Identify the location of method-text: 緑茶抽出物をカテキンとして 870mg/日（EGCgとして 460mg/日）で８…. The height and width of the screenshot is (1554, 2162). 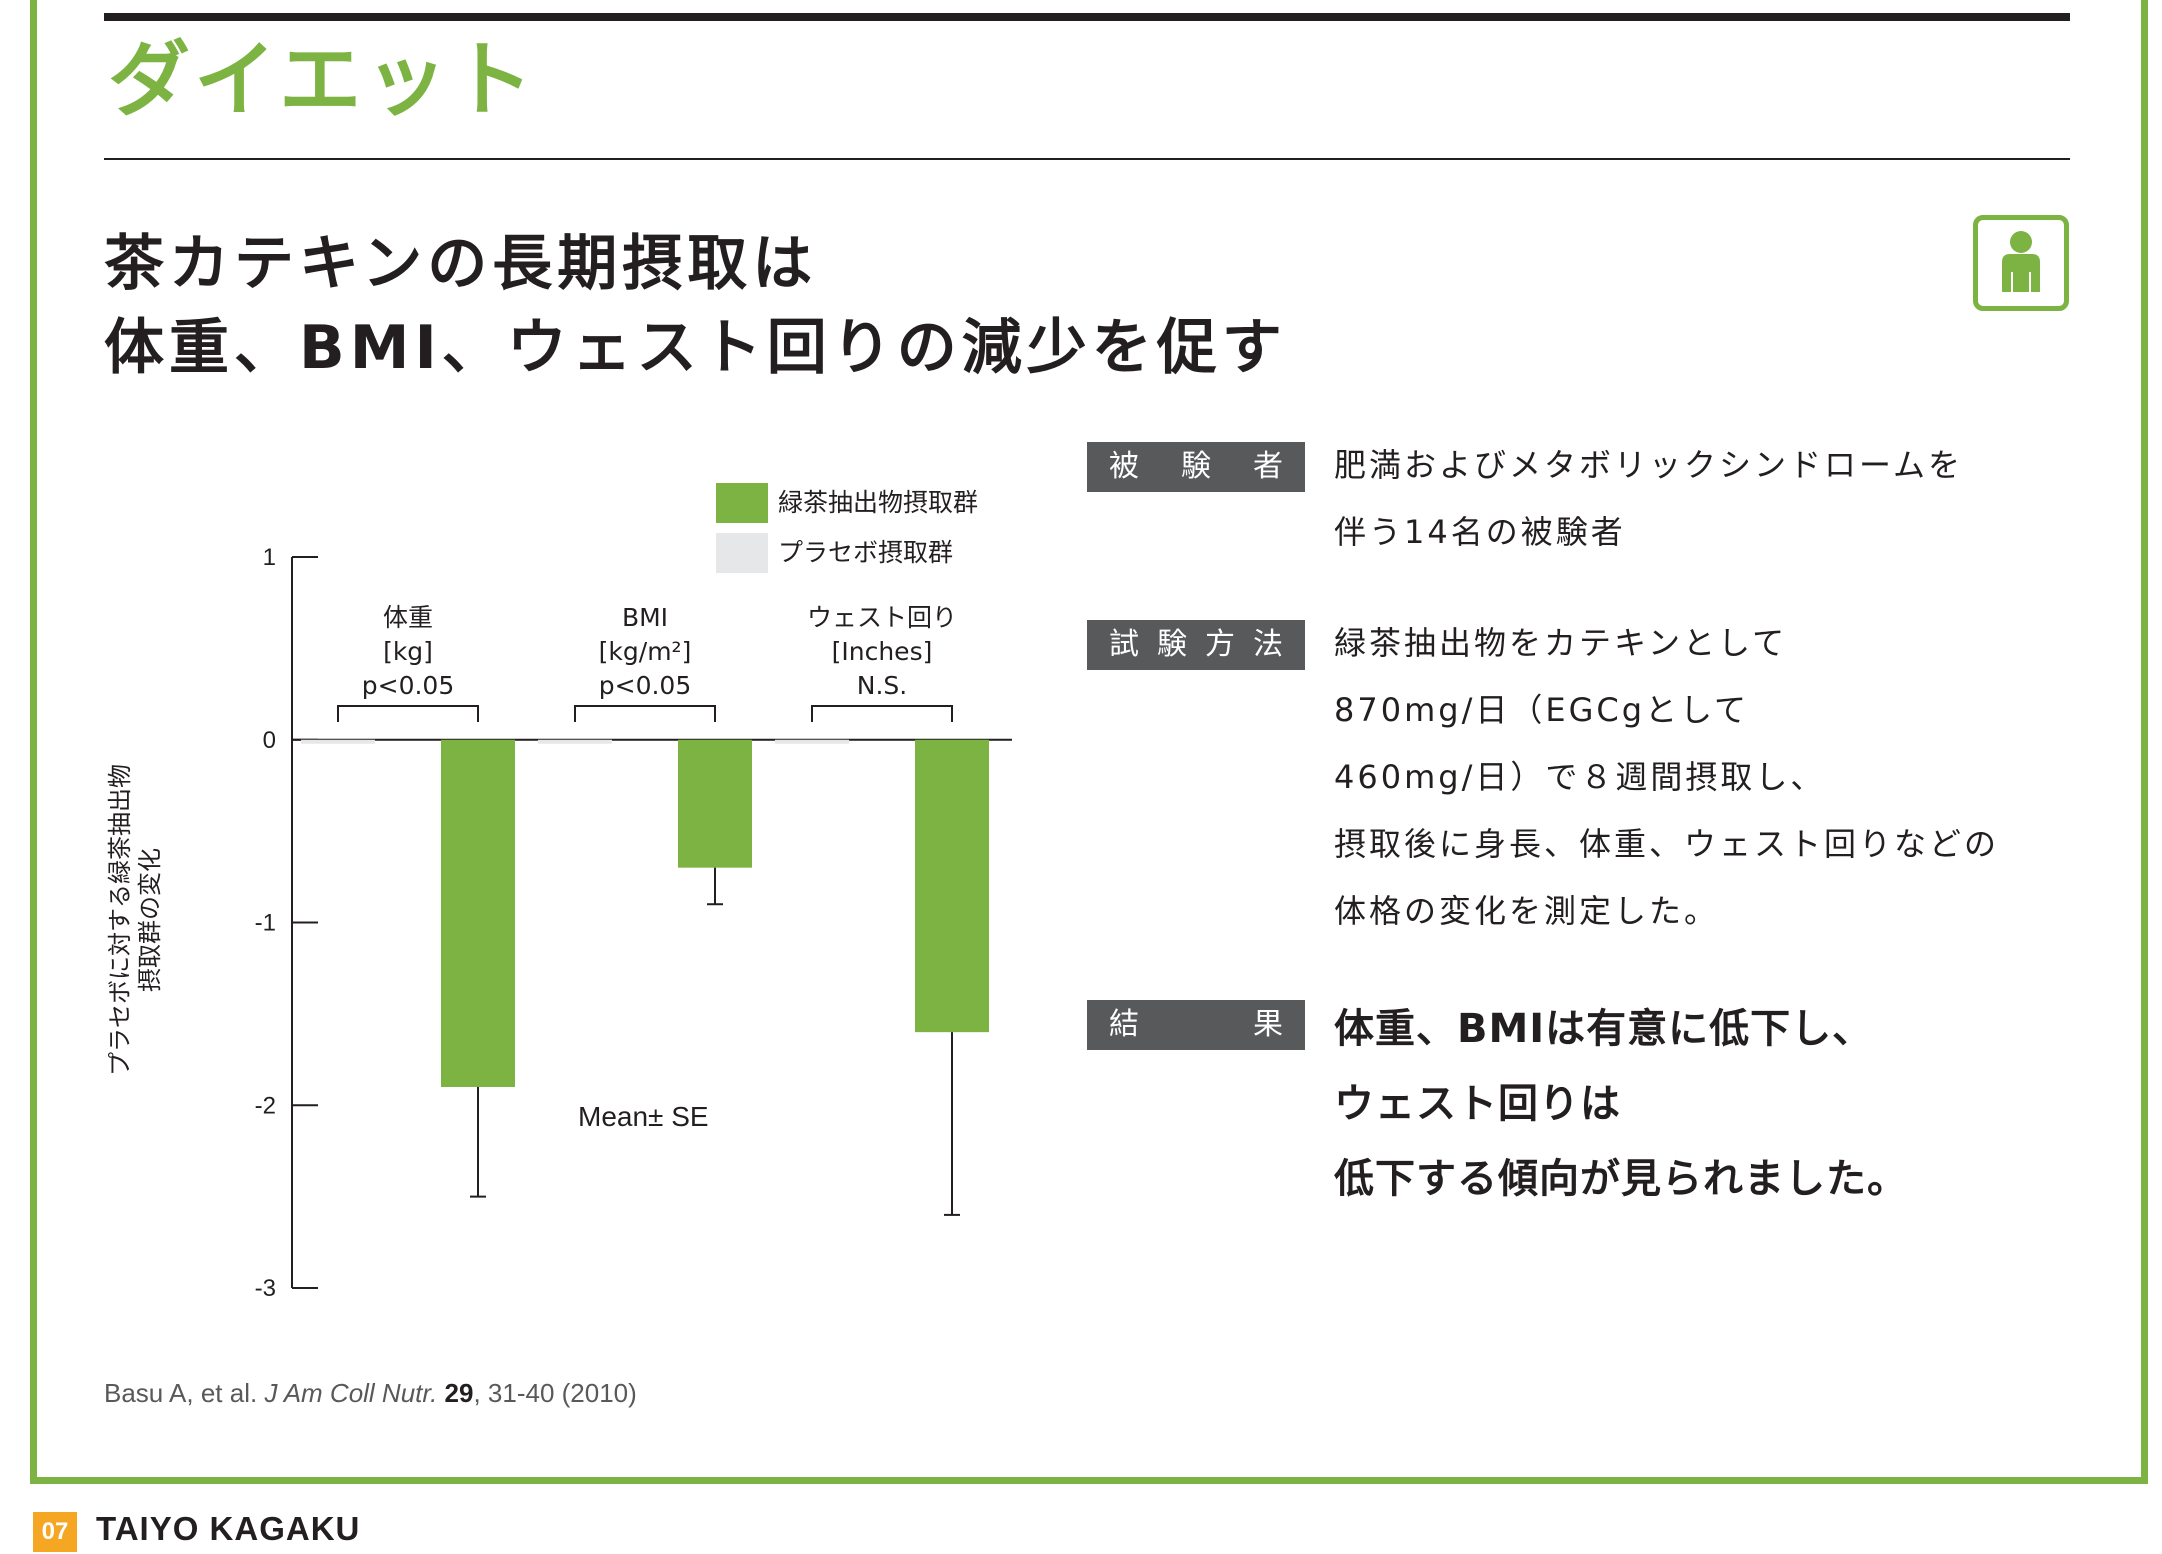
(1666, 777).